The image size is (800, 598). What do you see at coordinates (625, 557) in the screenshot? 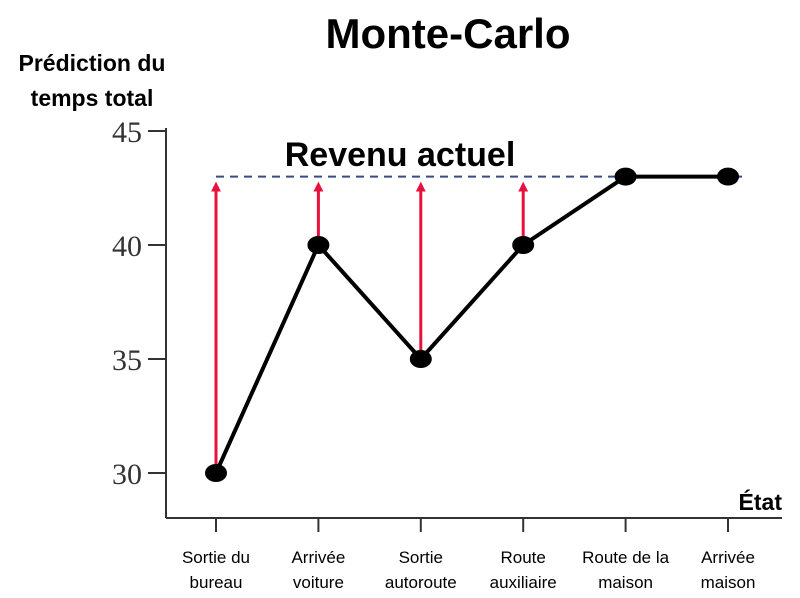
I see `x-tick-label: Route de la` at bounding box center [625, 557].